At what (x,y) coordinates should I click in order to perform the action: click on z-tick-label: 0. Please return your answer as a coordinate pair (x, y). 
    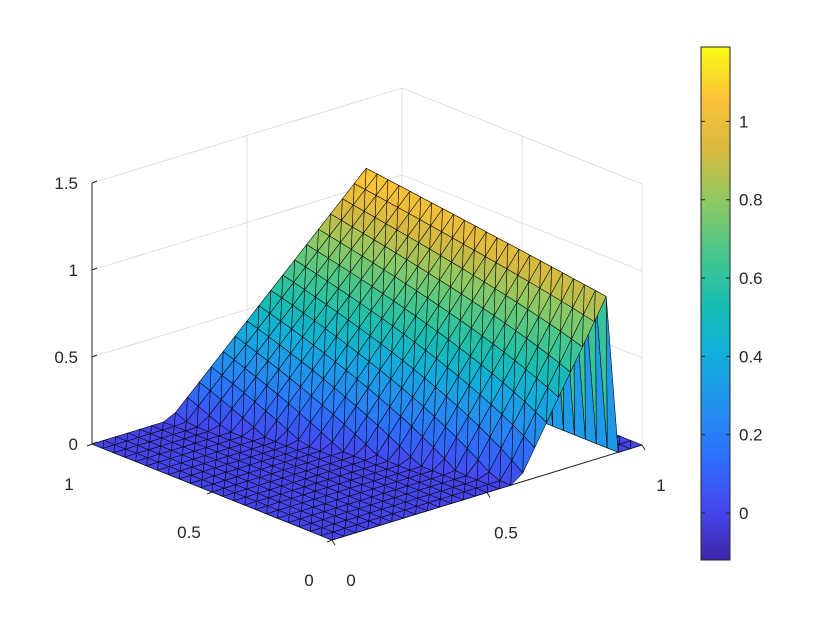
    Looking at the image, I should click on (73, 444).